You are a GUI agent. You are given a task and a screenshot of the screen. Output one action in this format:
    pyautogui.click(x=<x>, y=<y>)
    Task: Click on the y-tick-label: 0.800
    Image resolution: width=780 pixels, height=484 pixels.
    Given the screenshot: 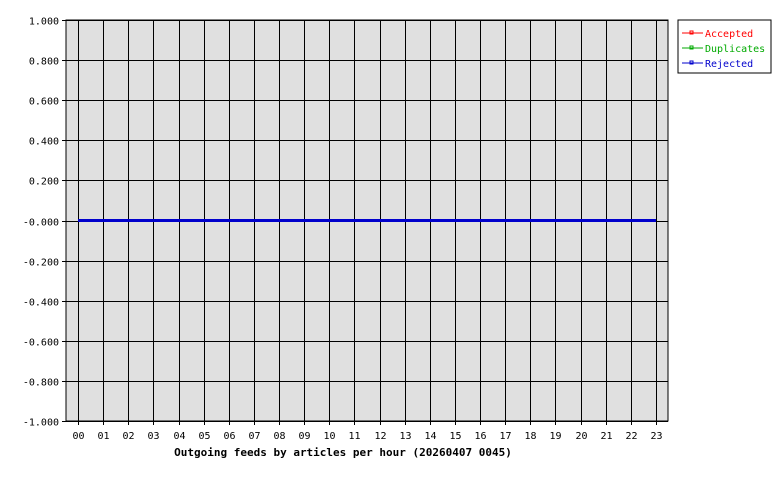 What is the action you would take?
    pyautogui.click(x=44, y=62)
    